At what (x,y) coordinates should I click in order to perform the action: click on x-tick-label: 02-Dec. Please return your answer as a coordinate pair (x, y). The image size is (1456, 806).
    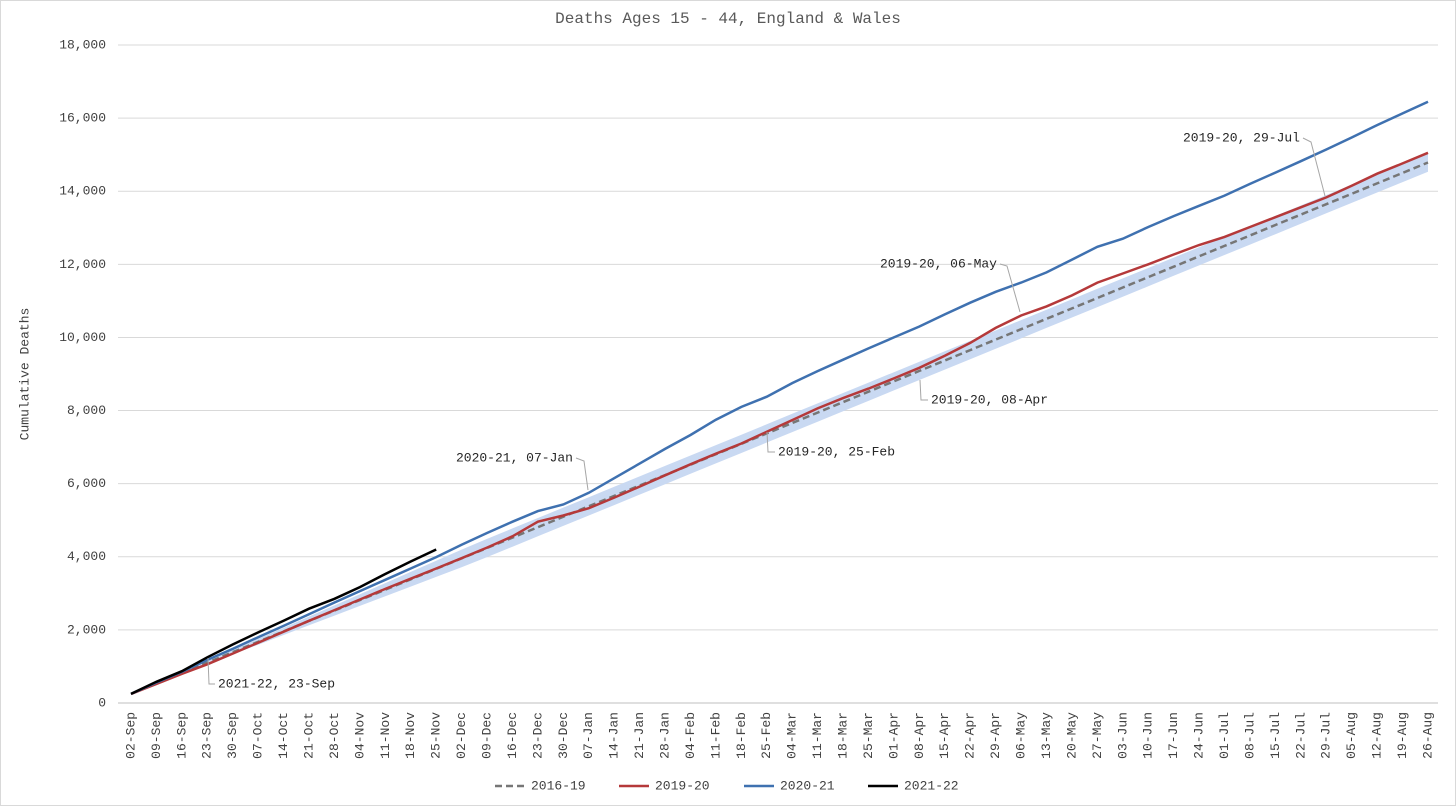
    Looking at the image, I should click on (461, 735).